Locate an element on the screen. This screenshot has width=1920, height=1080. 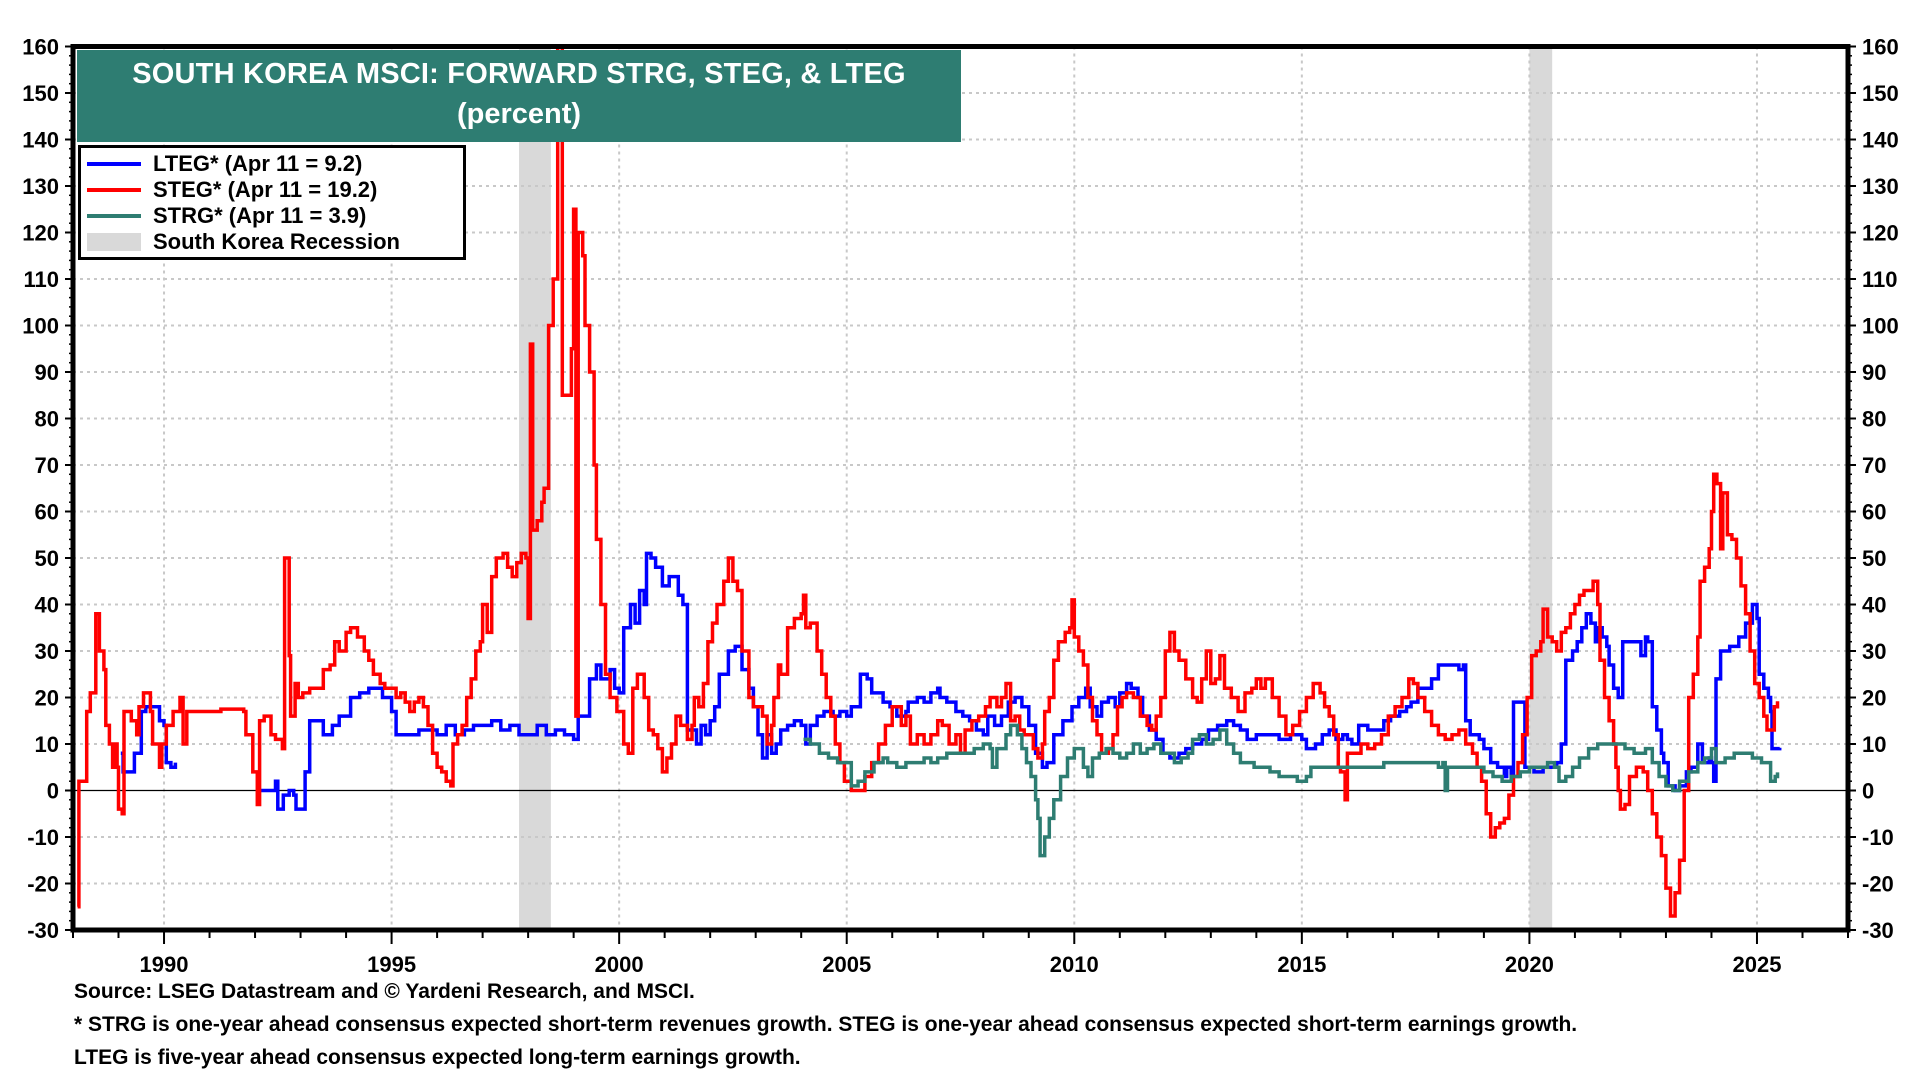
legend-label-recession: South Korea Recession is located at coordinates (276, 241).